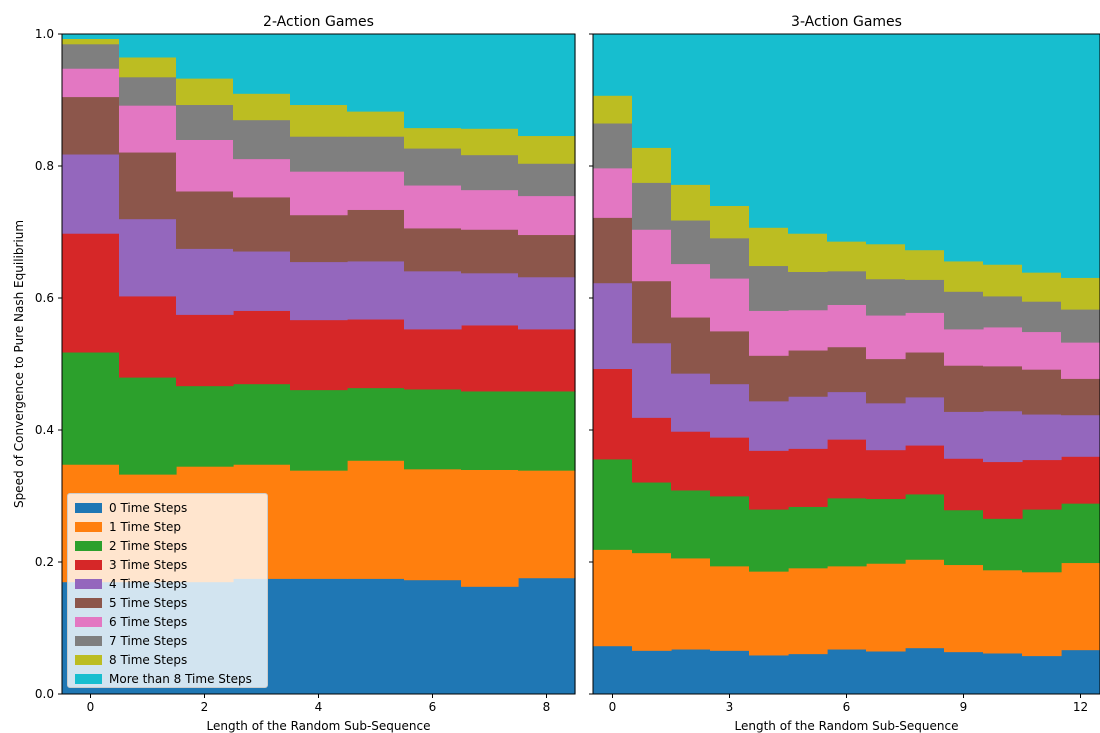  Describe the element at coordinates (148, 659) in the screenshot. I see `legend-label: 8 Time Steps` at that location.